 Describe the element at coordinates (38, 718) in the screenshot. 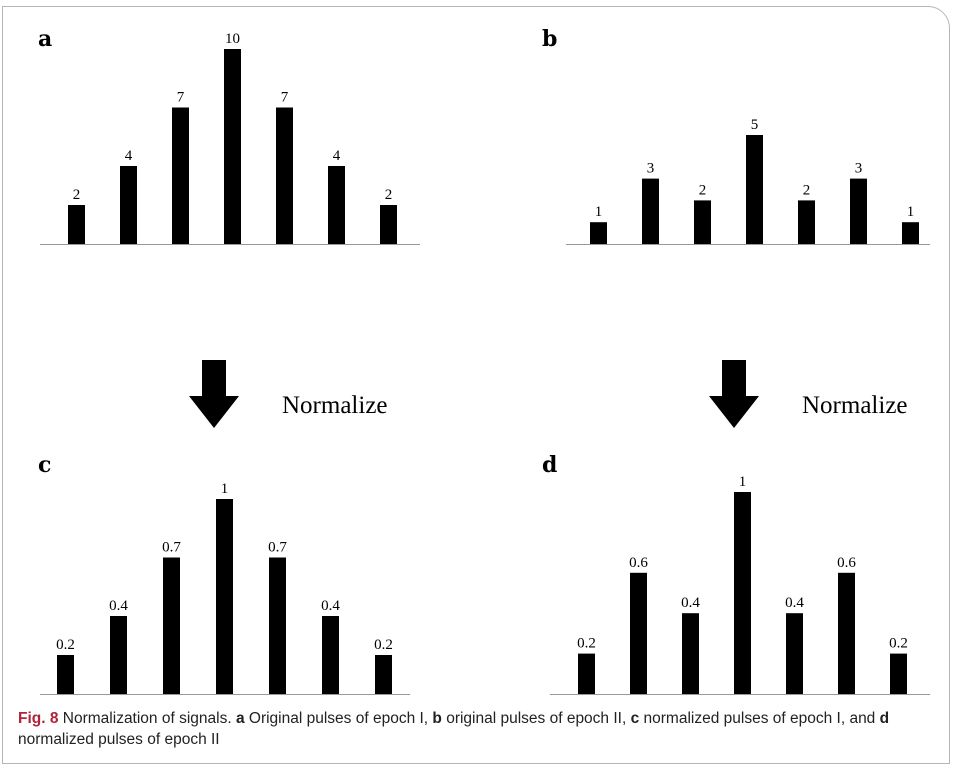

I see `figure-label: Fig. 8` at that location.